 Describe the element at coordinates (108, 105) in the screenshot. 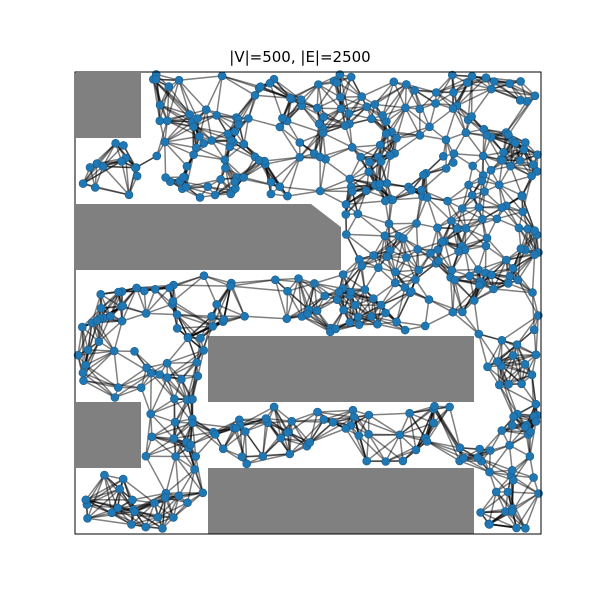

I see `obstacle-top-left` at that location.